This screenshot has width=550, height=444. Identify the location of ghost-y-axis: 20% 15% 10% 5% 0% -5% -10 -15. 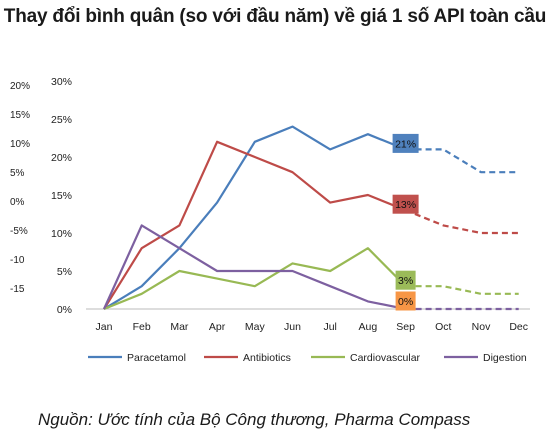
(20, 188).